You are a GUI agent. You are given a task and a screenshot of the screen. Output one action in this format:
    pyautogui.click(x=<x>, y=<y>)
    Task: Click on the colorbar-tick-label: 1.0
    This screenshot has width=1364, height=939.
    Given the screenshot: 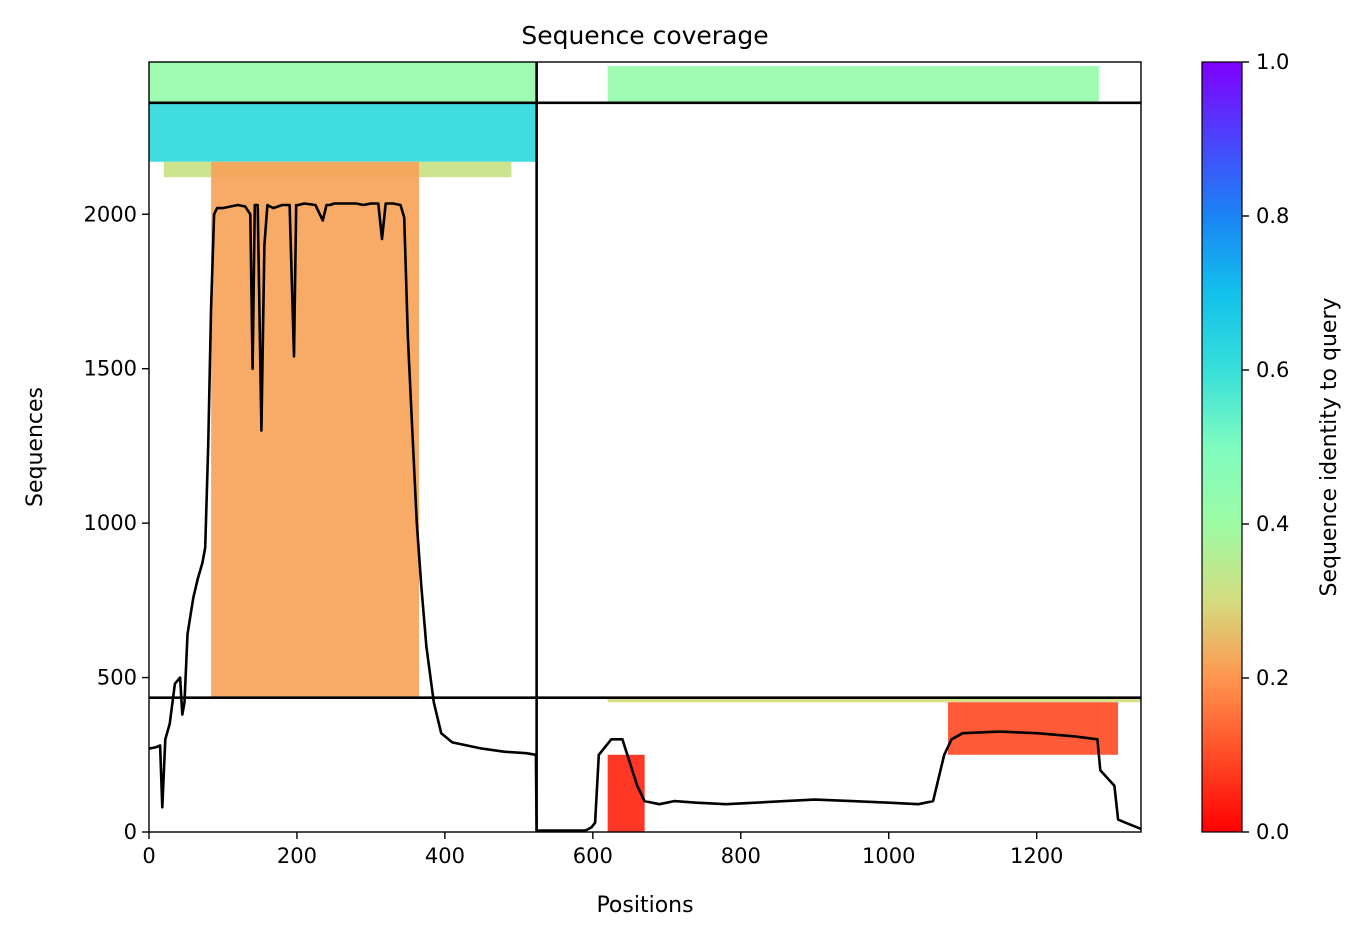 What is the action you would take?
    pyautogui.click(x=1272, y=62)
    